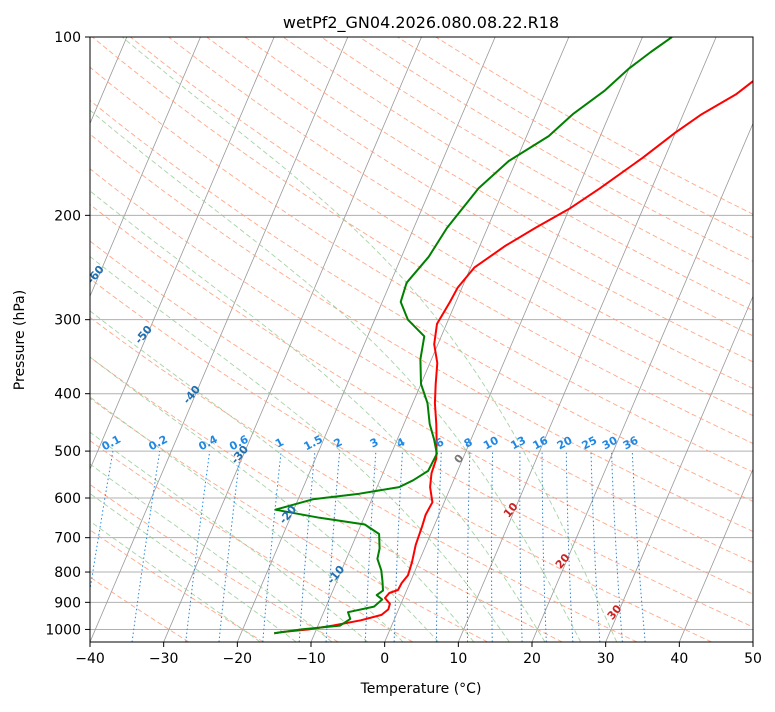 This screenshot has width=775, height=712. Describe the element at coordinates (421, 689) in the screenshot. I see `x-axis-label: Temperature (°C)` at that location.